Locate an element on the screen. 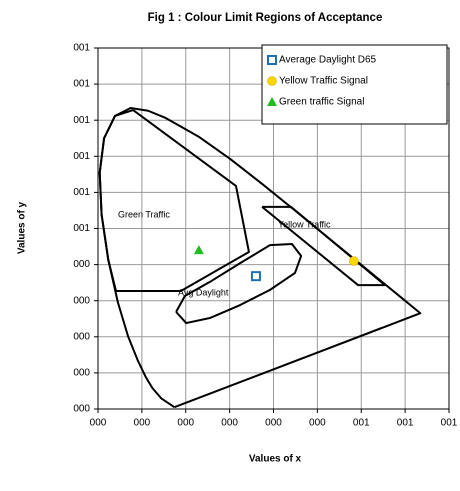  legend-box is located at coordinates (354, 84).